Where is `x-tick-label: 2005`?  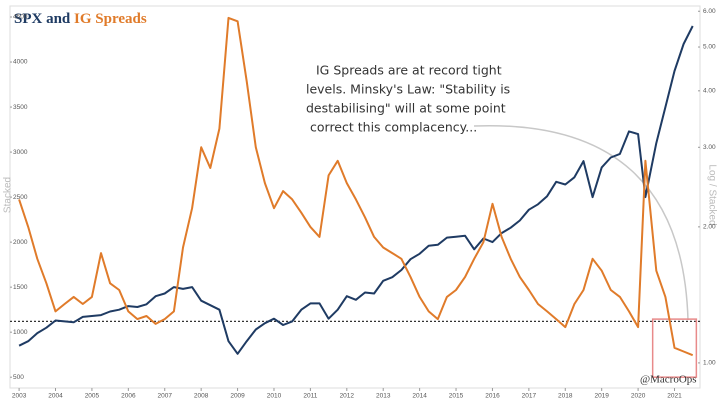
x-tick-label: 2005 is located at coordinates (92, 396).